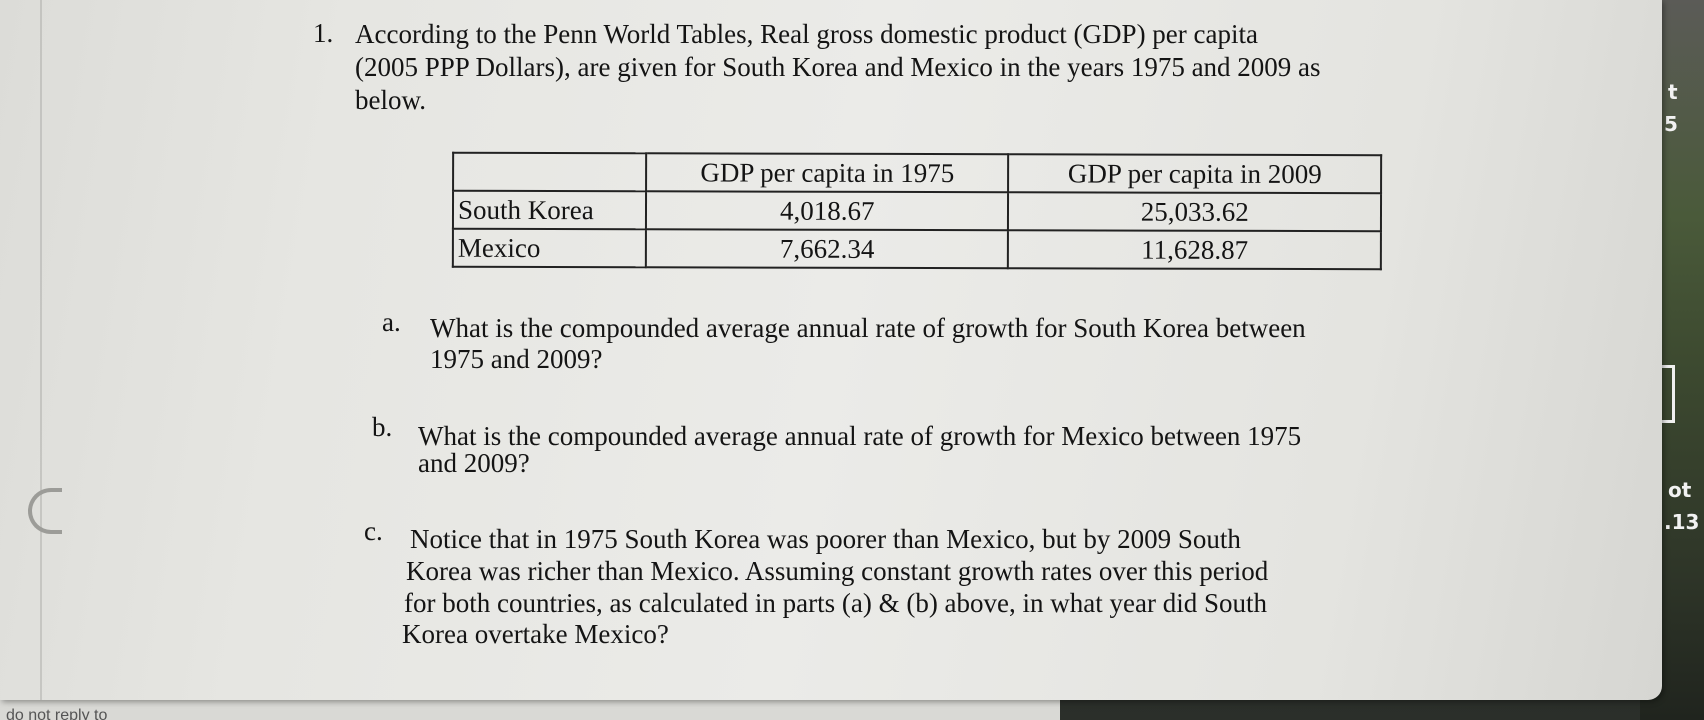 Image resolution: width=1704 pixels, height=720 pixels. I want to click on paper-edge-line, so click(41, 350).